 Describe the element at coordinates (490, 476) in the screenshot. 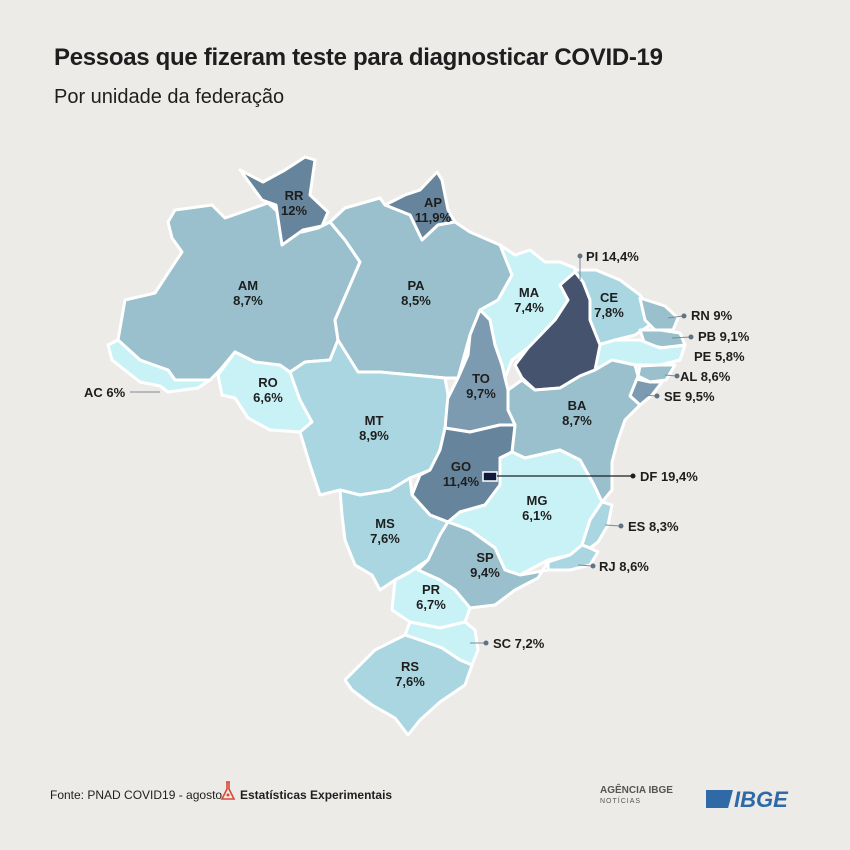

I see `state-DF` at that location.